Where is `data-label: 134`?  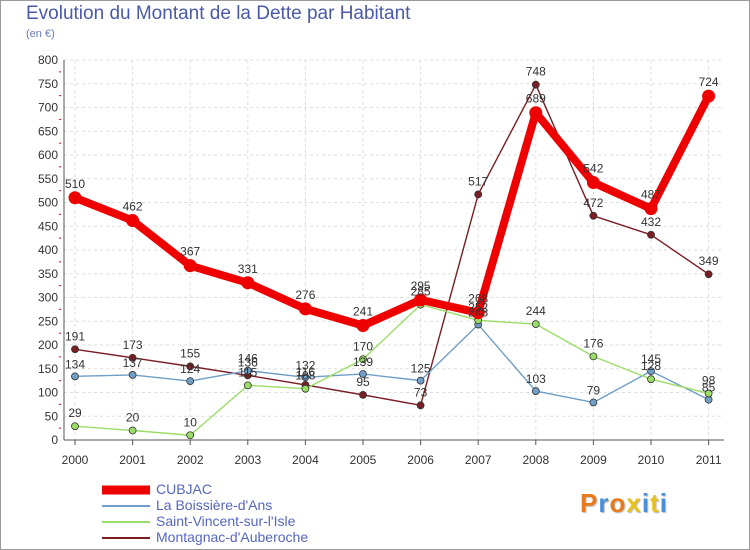
data-label: 134 is located at coordinates (75, 364).